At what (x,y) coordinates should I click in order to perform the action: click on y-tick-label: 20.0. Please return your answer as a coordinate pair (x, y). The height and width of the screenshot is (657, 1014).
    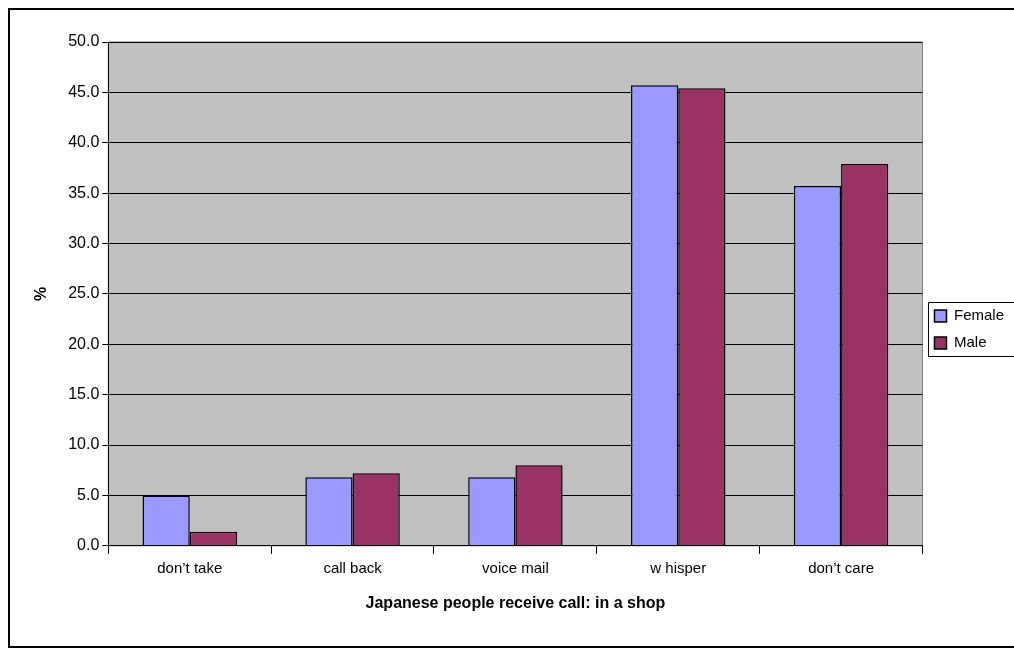
    Looking at the image, I should click on (84, 343).